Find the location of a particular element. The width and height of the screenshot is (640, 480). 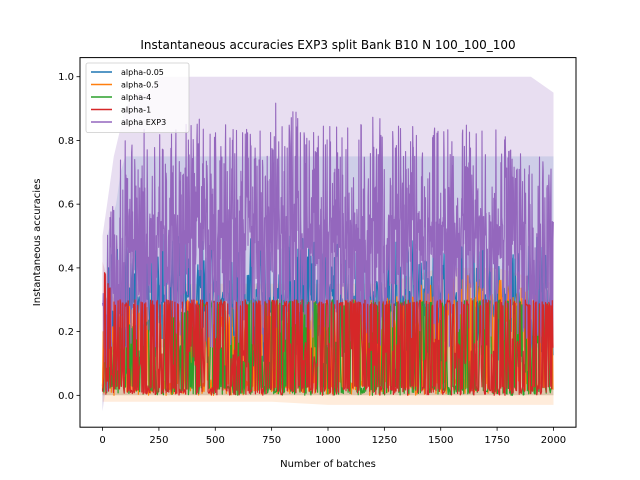

legend-label: alpha-0.5 is located at coordinates (140, 85).